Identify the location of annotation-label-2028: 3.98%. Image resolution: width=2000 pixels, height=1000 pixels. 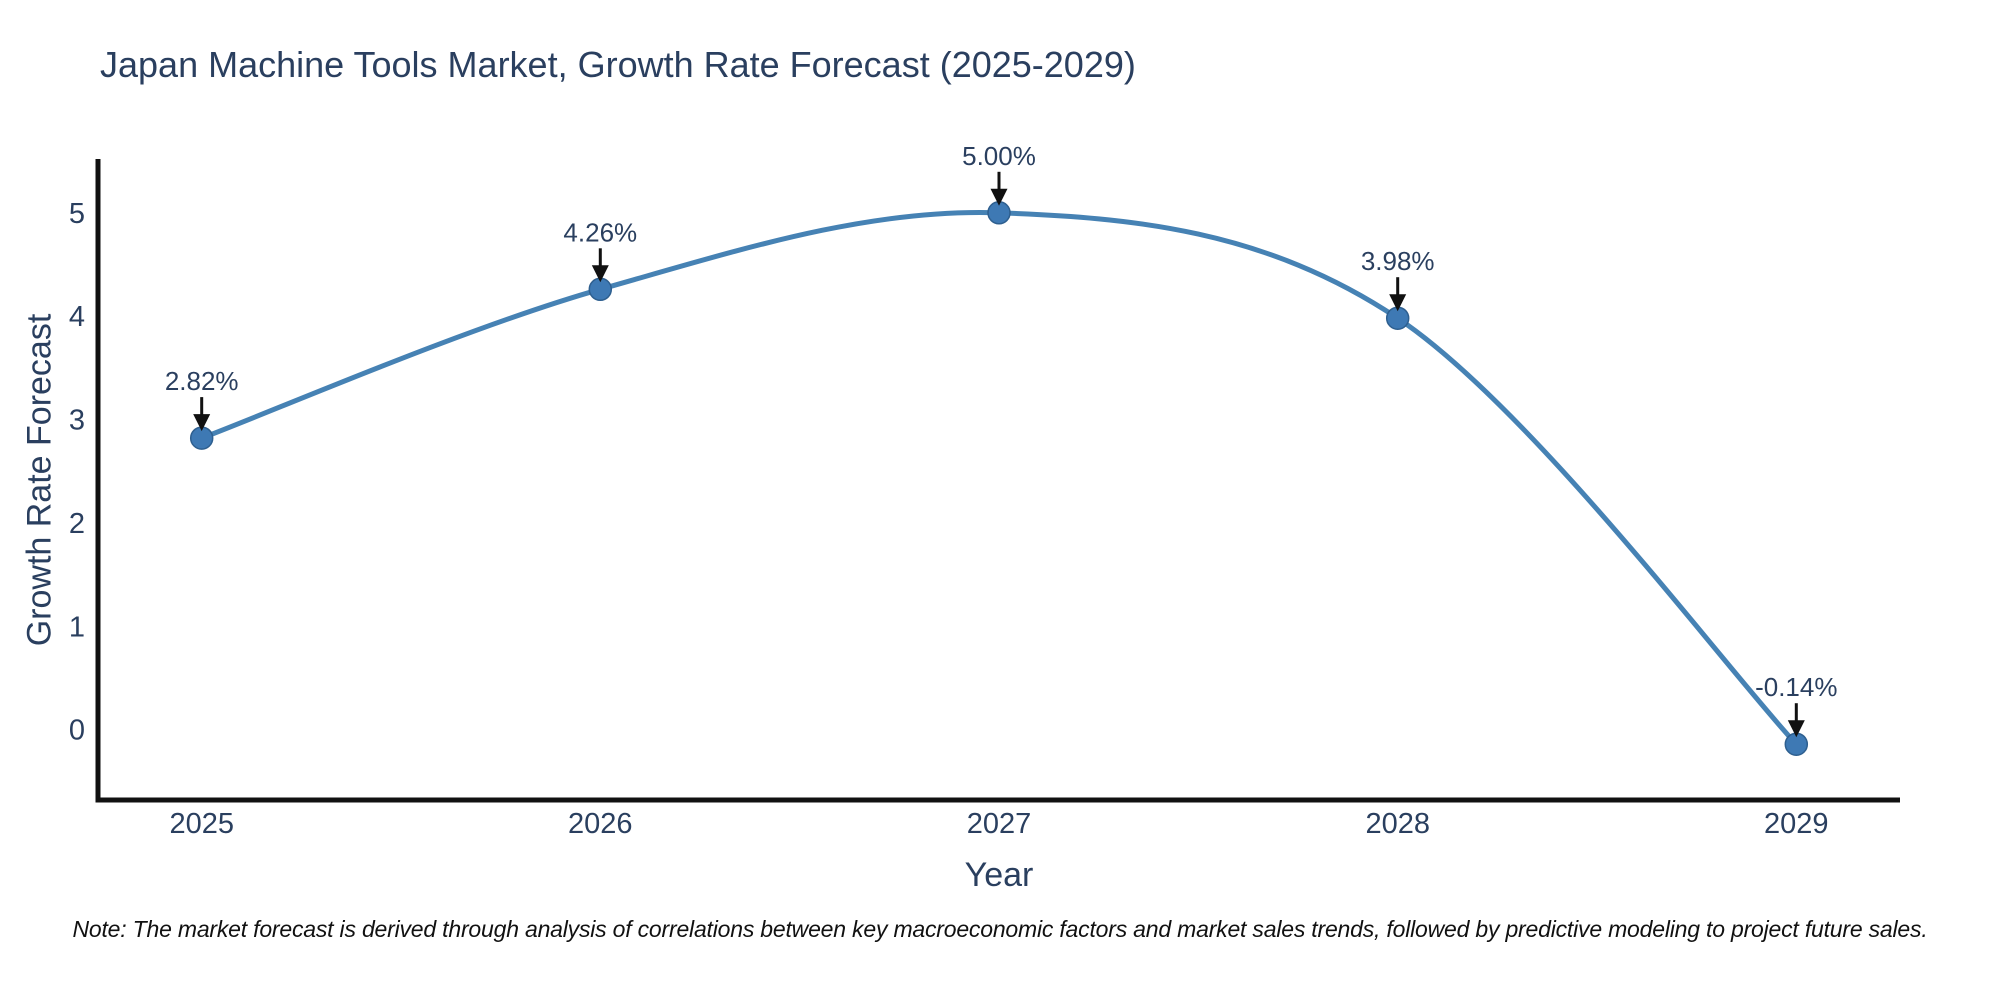
(1398, 261).